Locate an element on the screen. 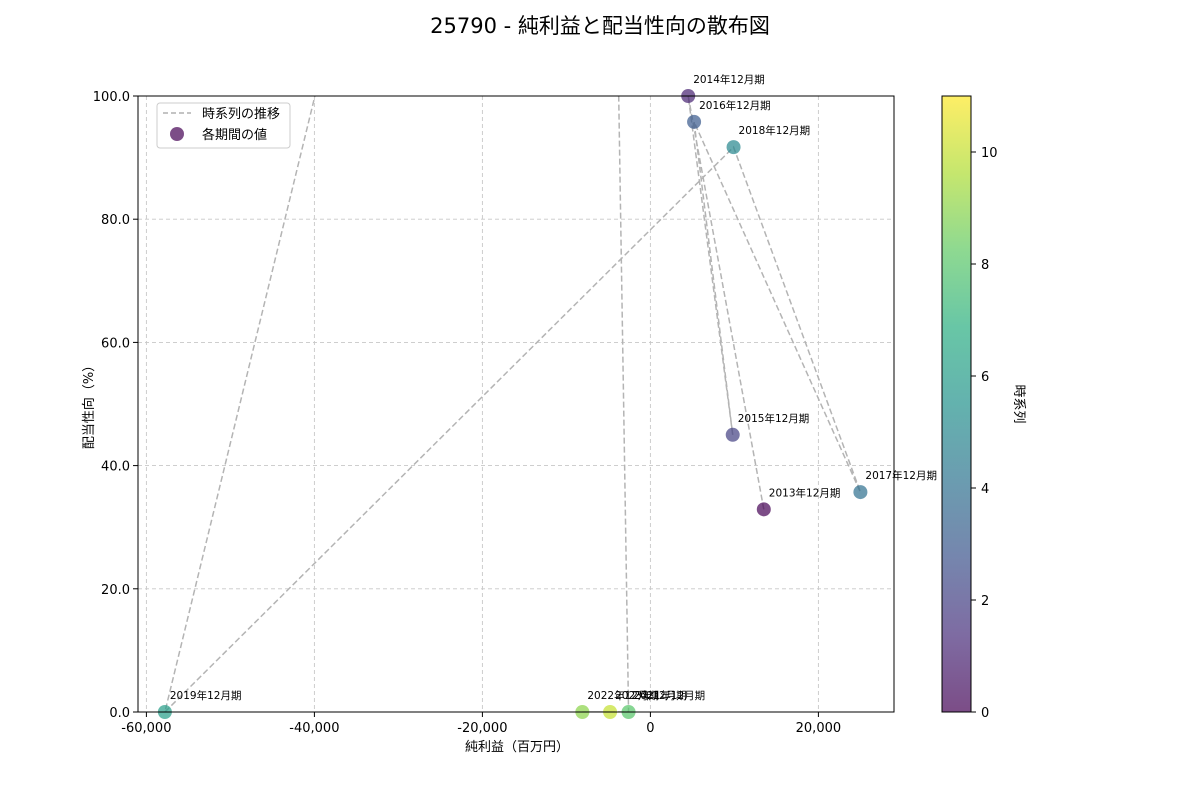  y-tick-label: 0.0 is located at coordinates (119, 713).